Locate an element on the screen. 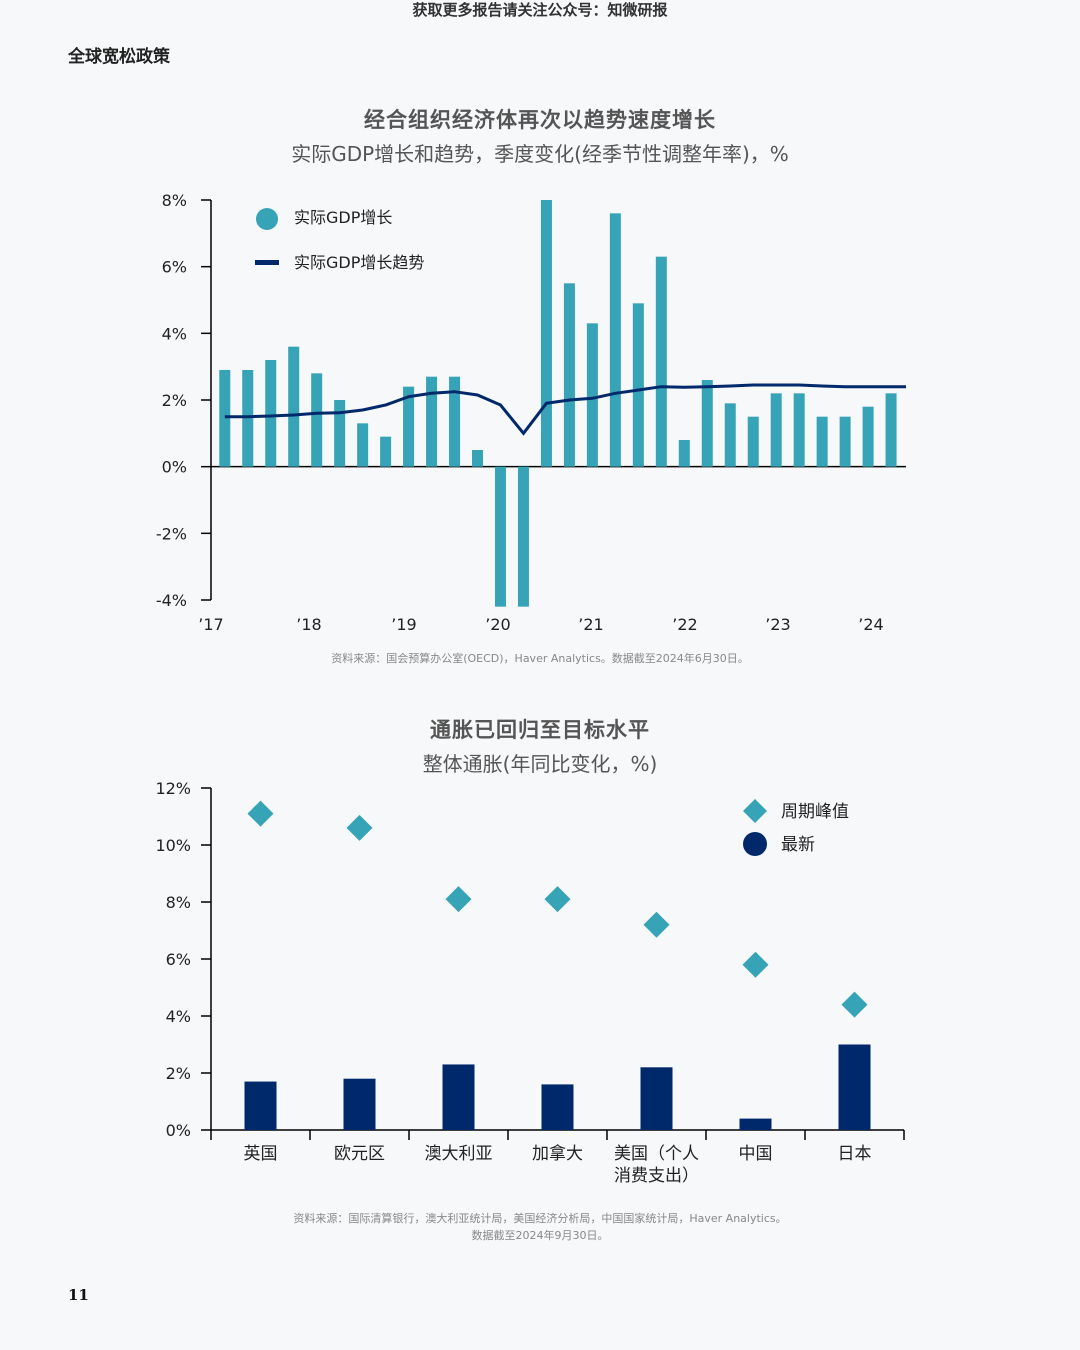 This screenshot has height=1350, width=1080. gdp-x-tick-label: ’20 is located at coordinates (497, 624).